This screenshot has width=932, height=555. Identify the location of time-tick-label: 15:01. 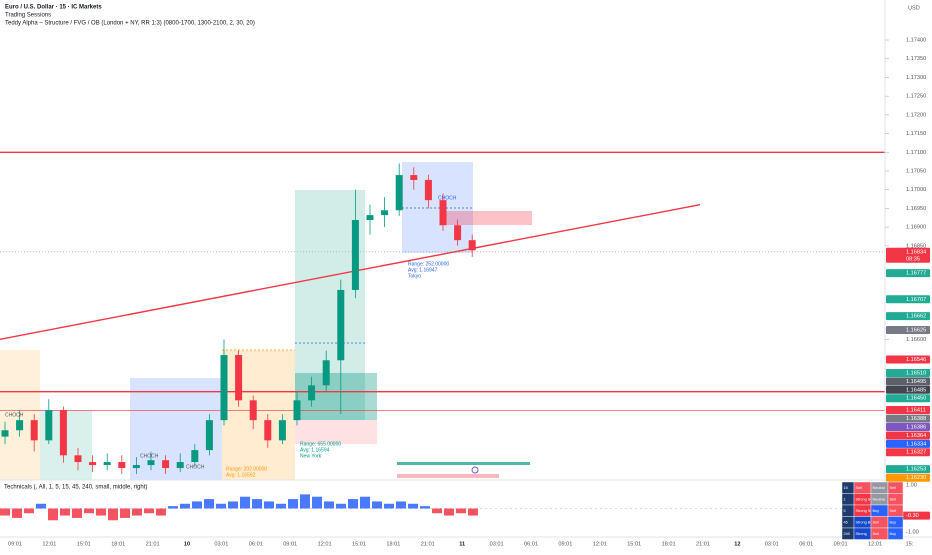
(634, 544).